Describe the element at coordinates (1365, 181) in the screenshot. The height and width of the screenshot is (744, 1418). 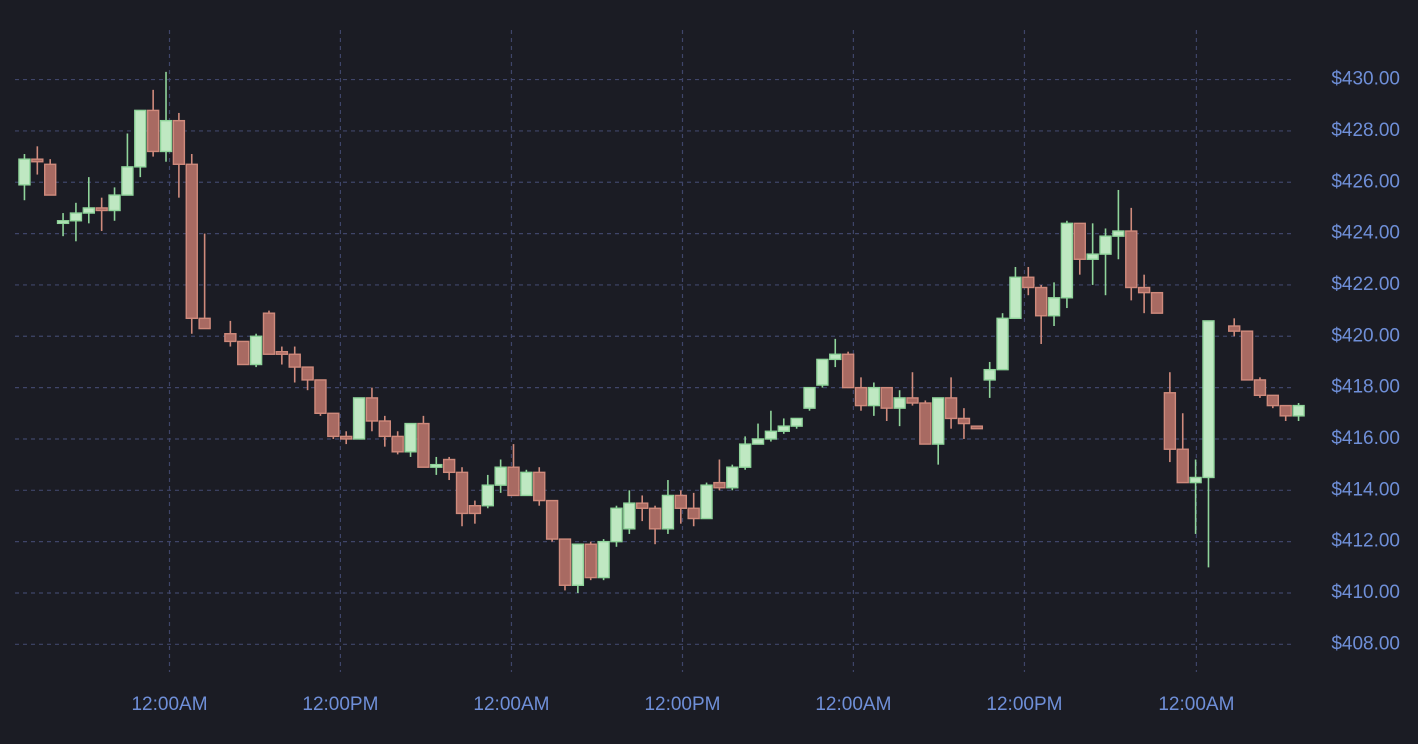
I see `y-tick-label: $426.00` at that location.